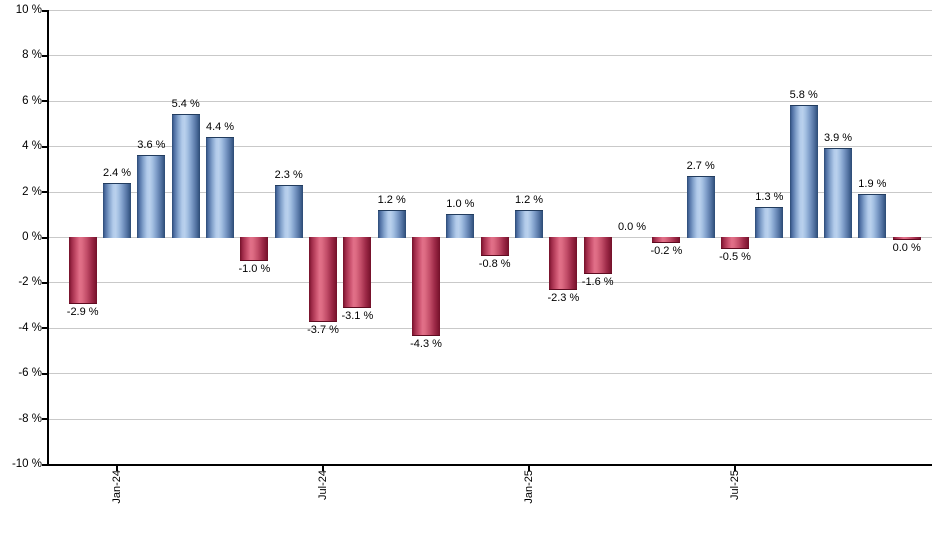 The image size is (940, 550). I want to click on y-axis-label: 10 %, so click(28, 10).